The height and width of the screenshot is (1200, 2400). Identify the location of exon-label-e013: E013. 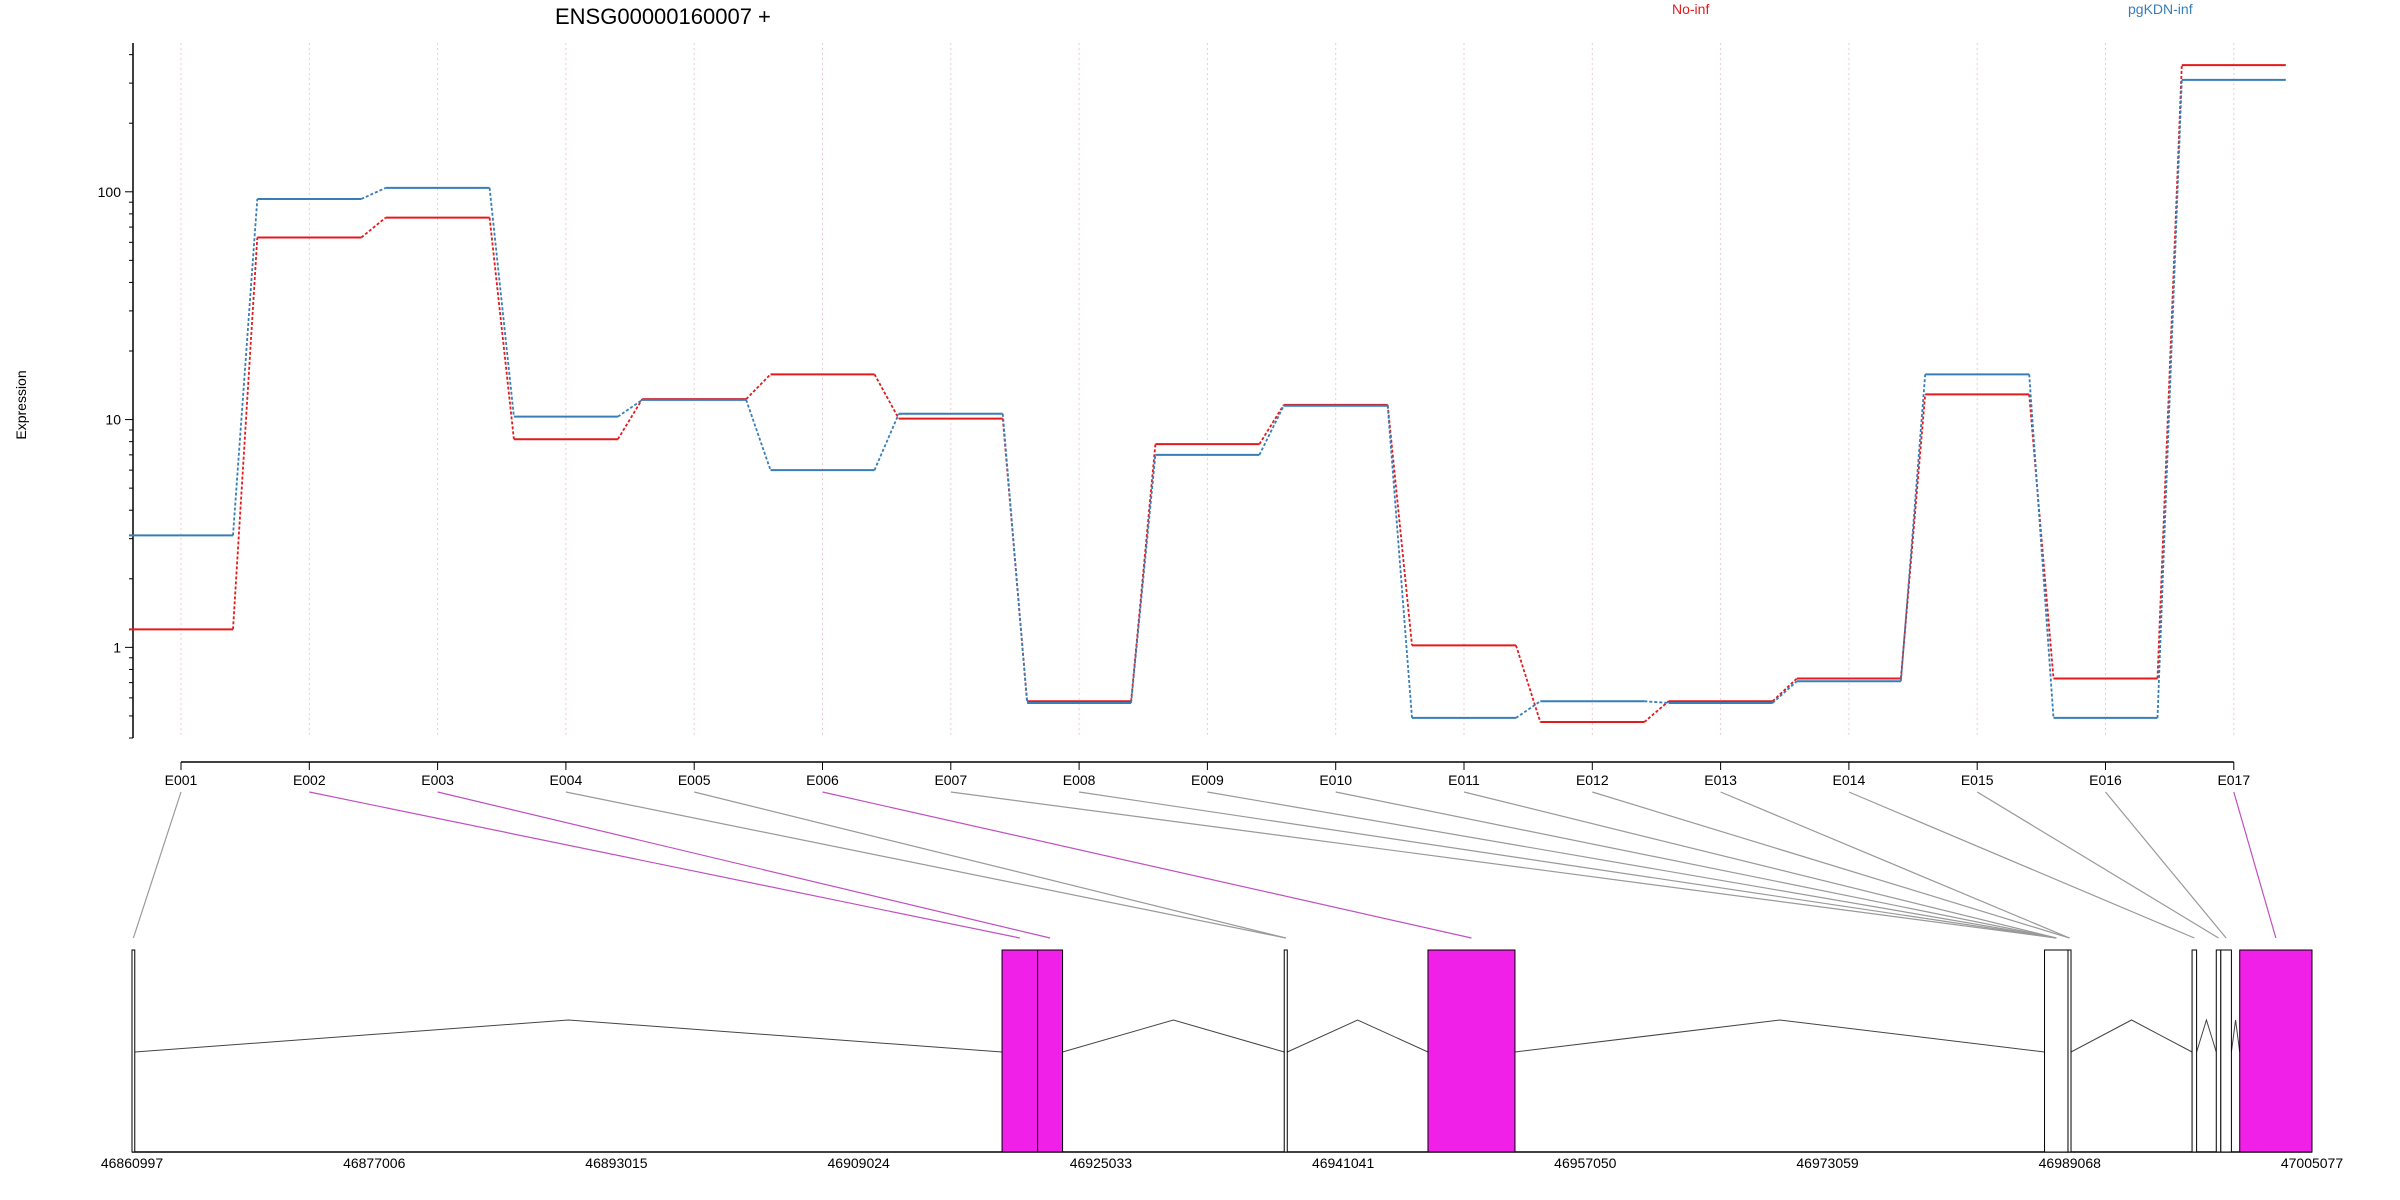
(1720, 780).